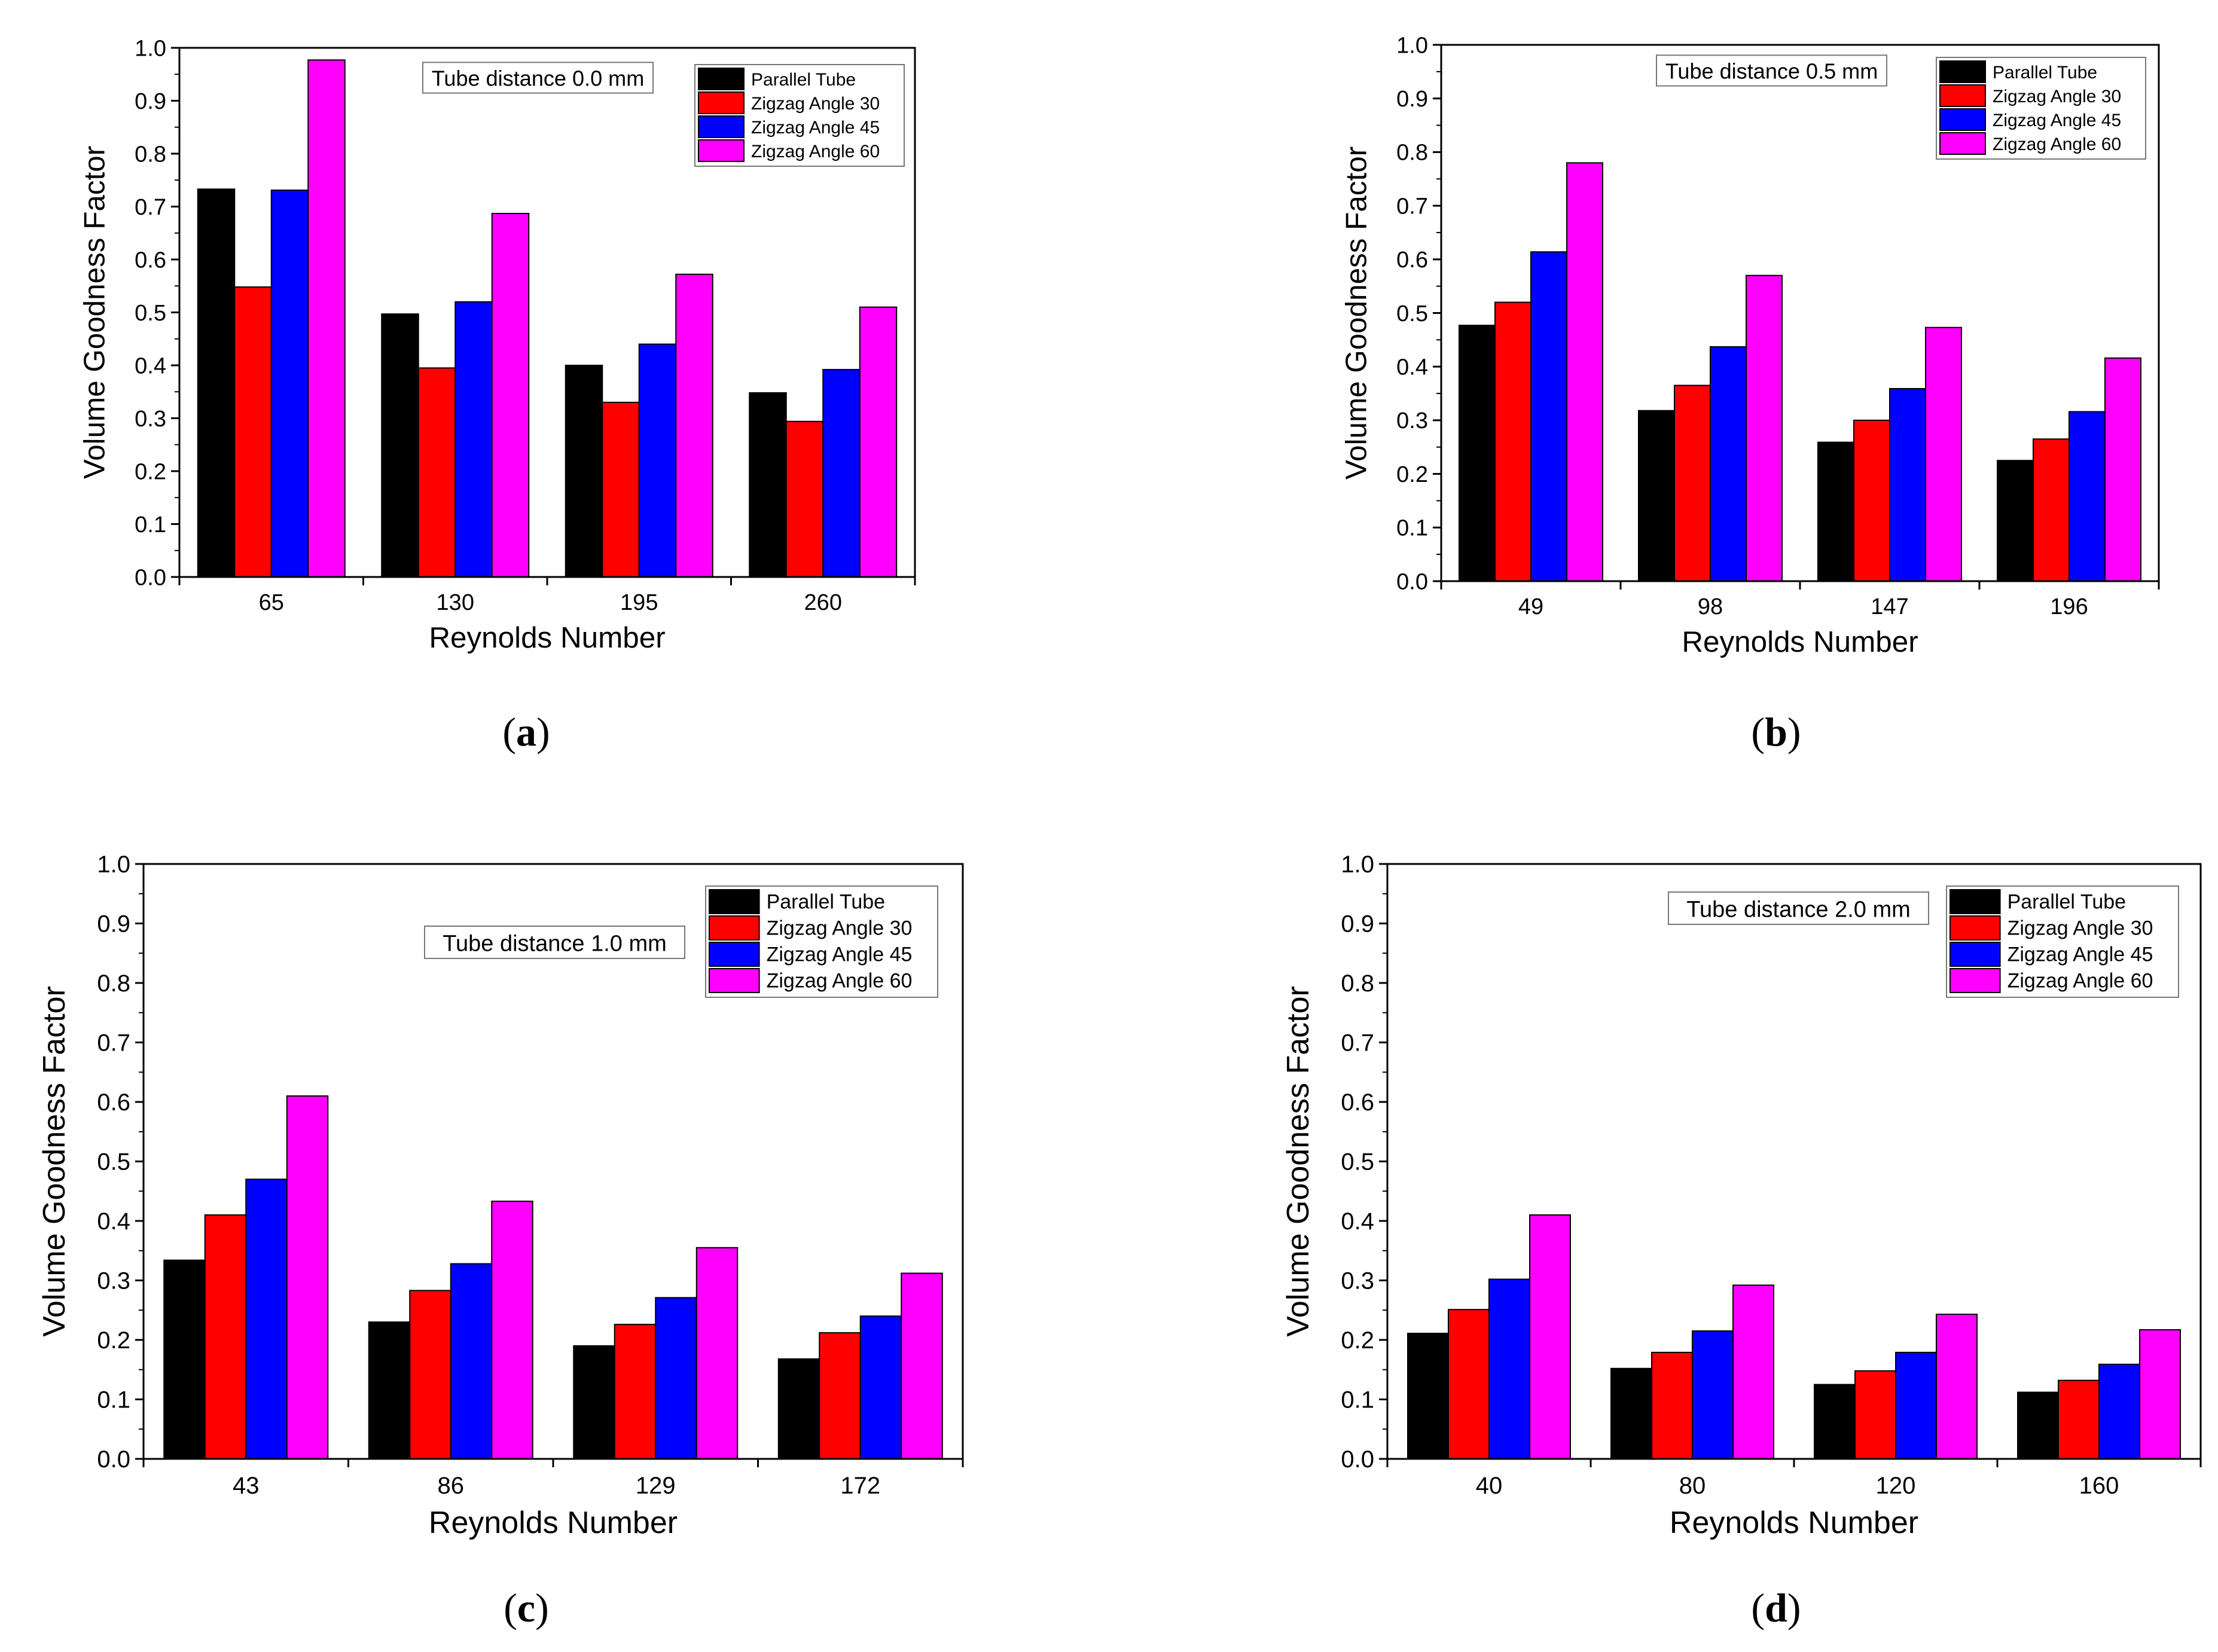  Describe the element at coordinates (860, 1486) in the screenshot. I see `x-tick-label: 172` at that location.